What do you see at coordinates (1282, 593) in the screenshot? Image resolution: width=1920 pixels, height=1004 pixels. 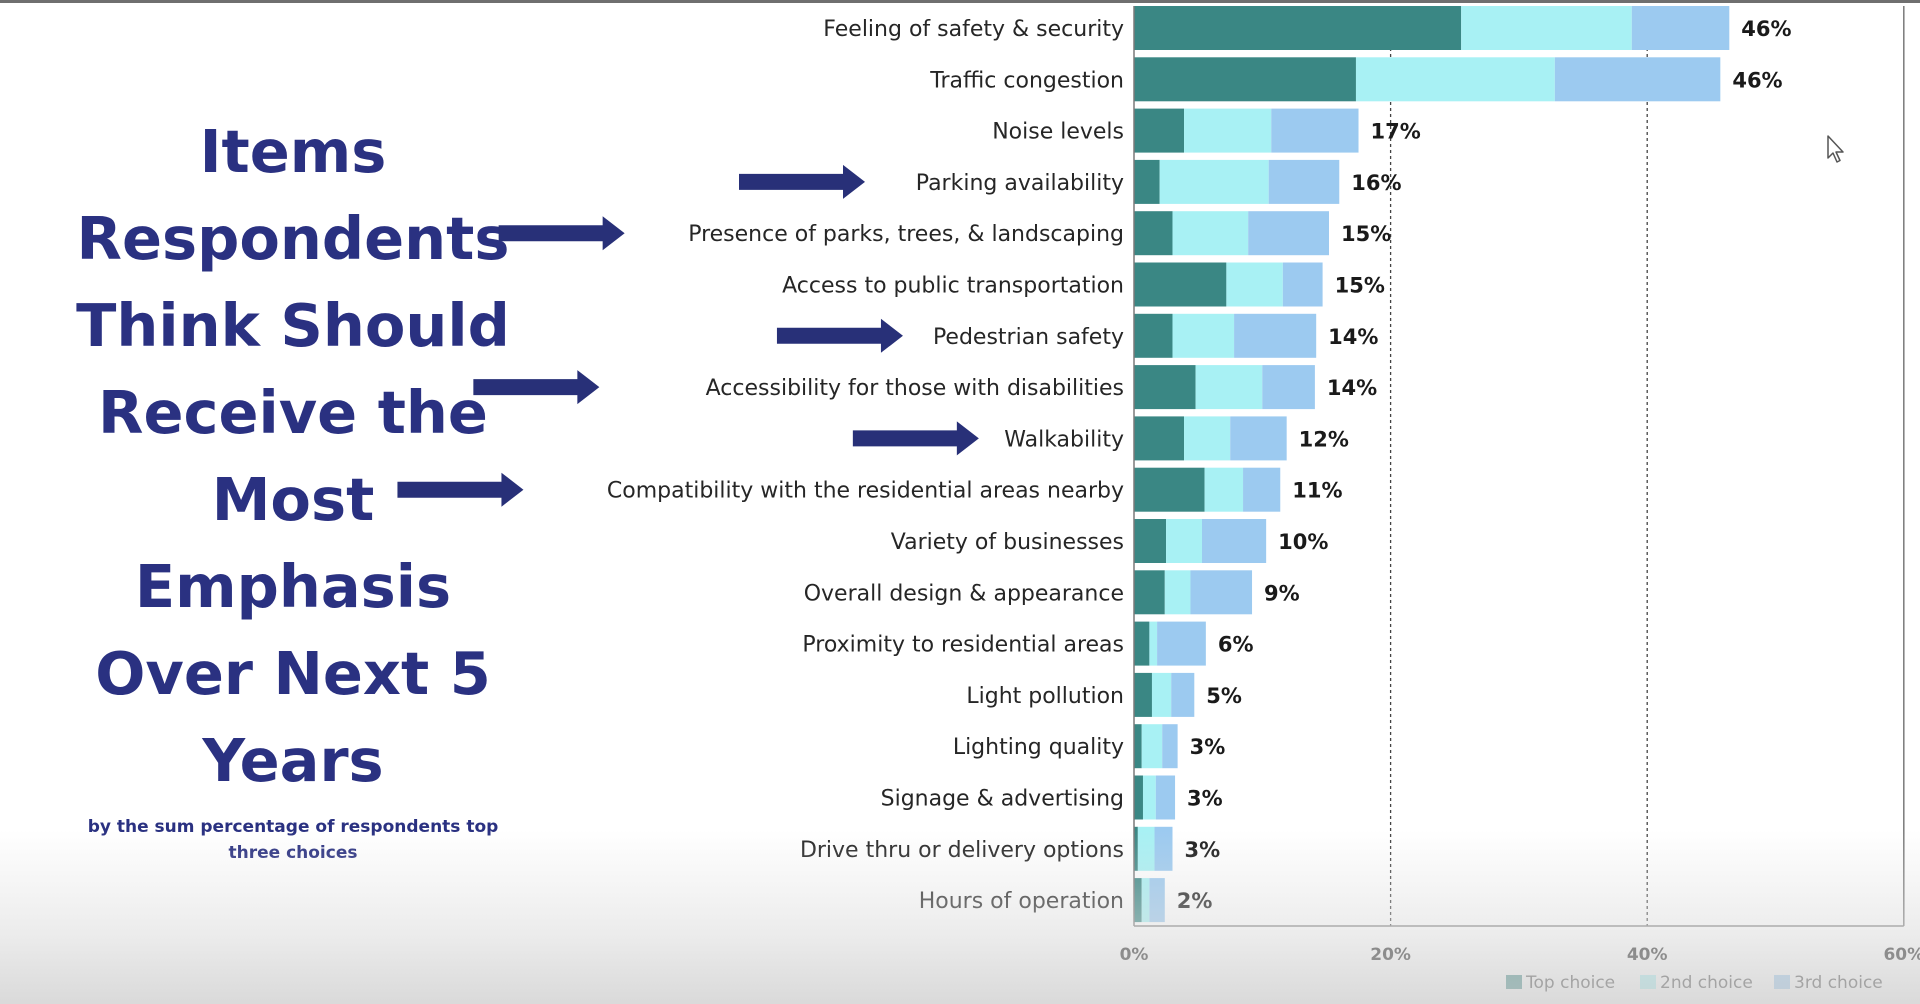 I see `value-label: 9%` at bounding box center [1282, 593].